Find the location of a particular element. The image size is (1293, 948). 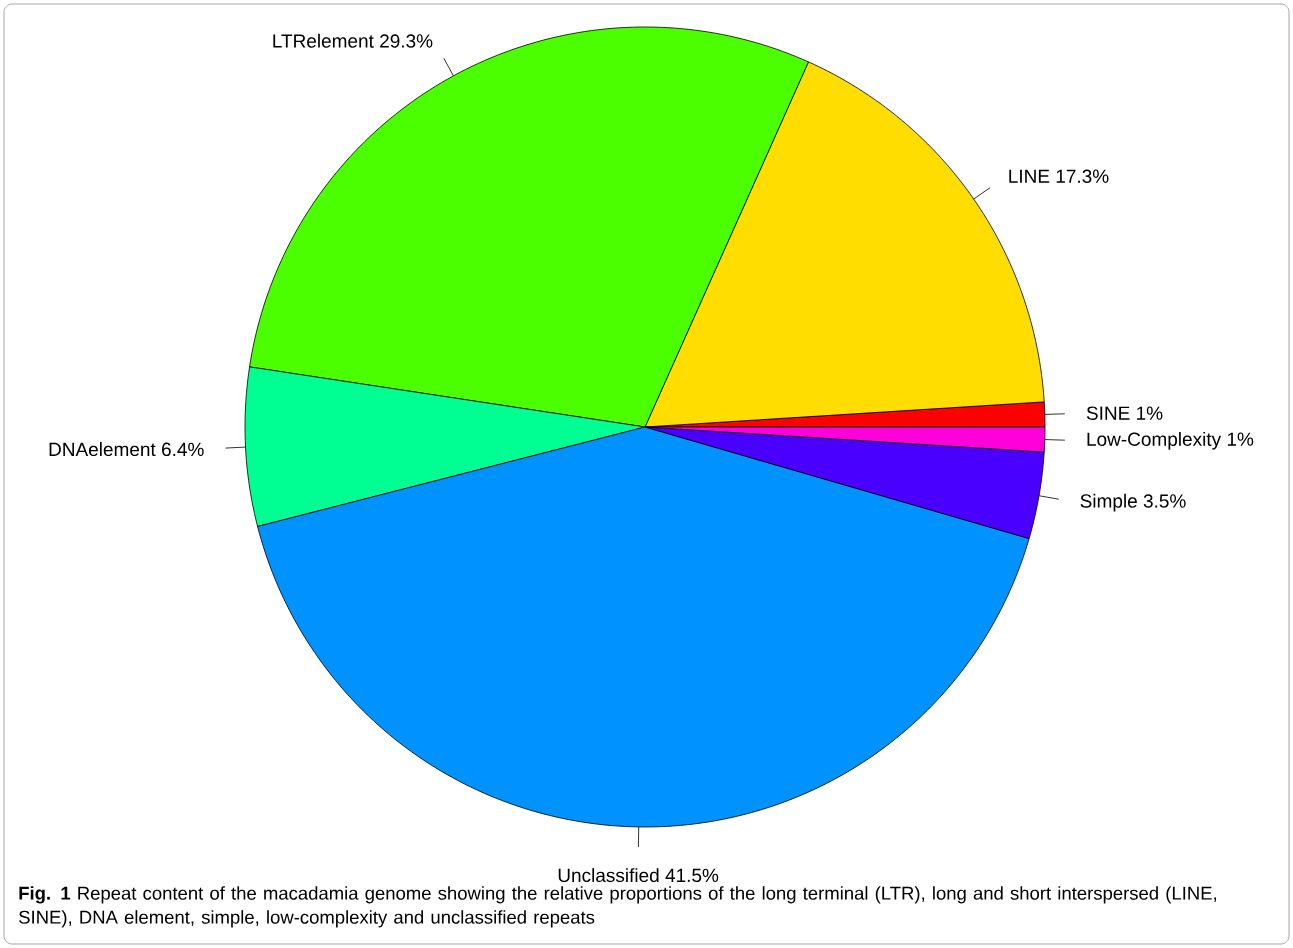

slice-label: Unclassified is located at coordinates (608, 875).